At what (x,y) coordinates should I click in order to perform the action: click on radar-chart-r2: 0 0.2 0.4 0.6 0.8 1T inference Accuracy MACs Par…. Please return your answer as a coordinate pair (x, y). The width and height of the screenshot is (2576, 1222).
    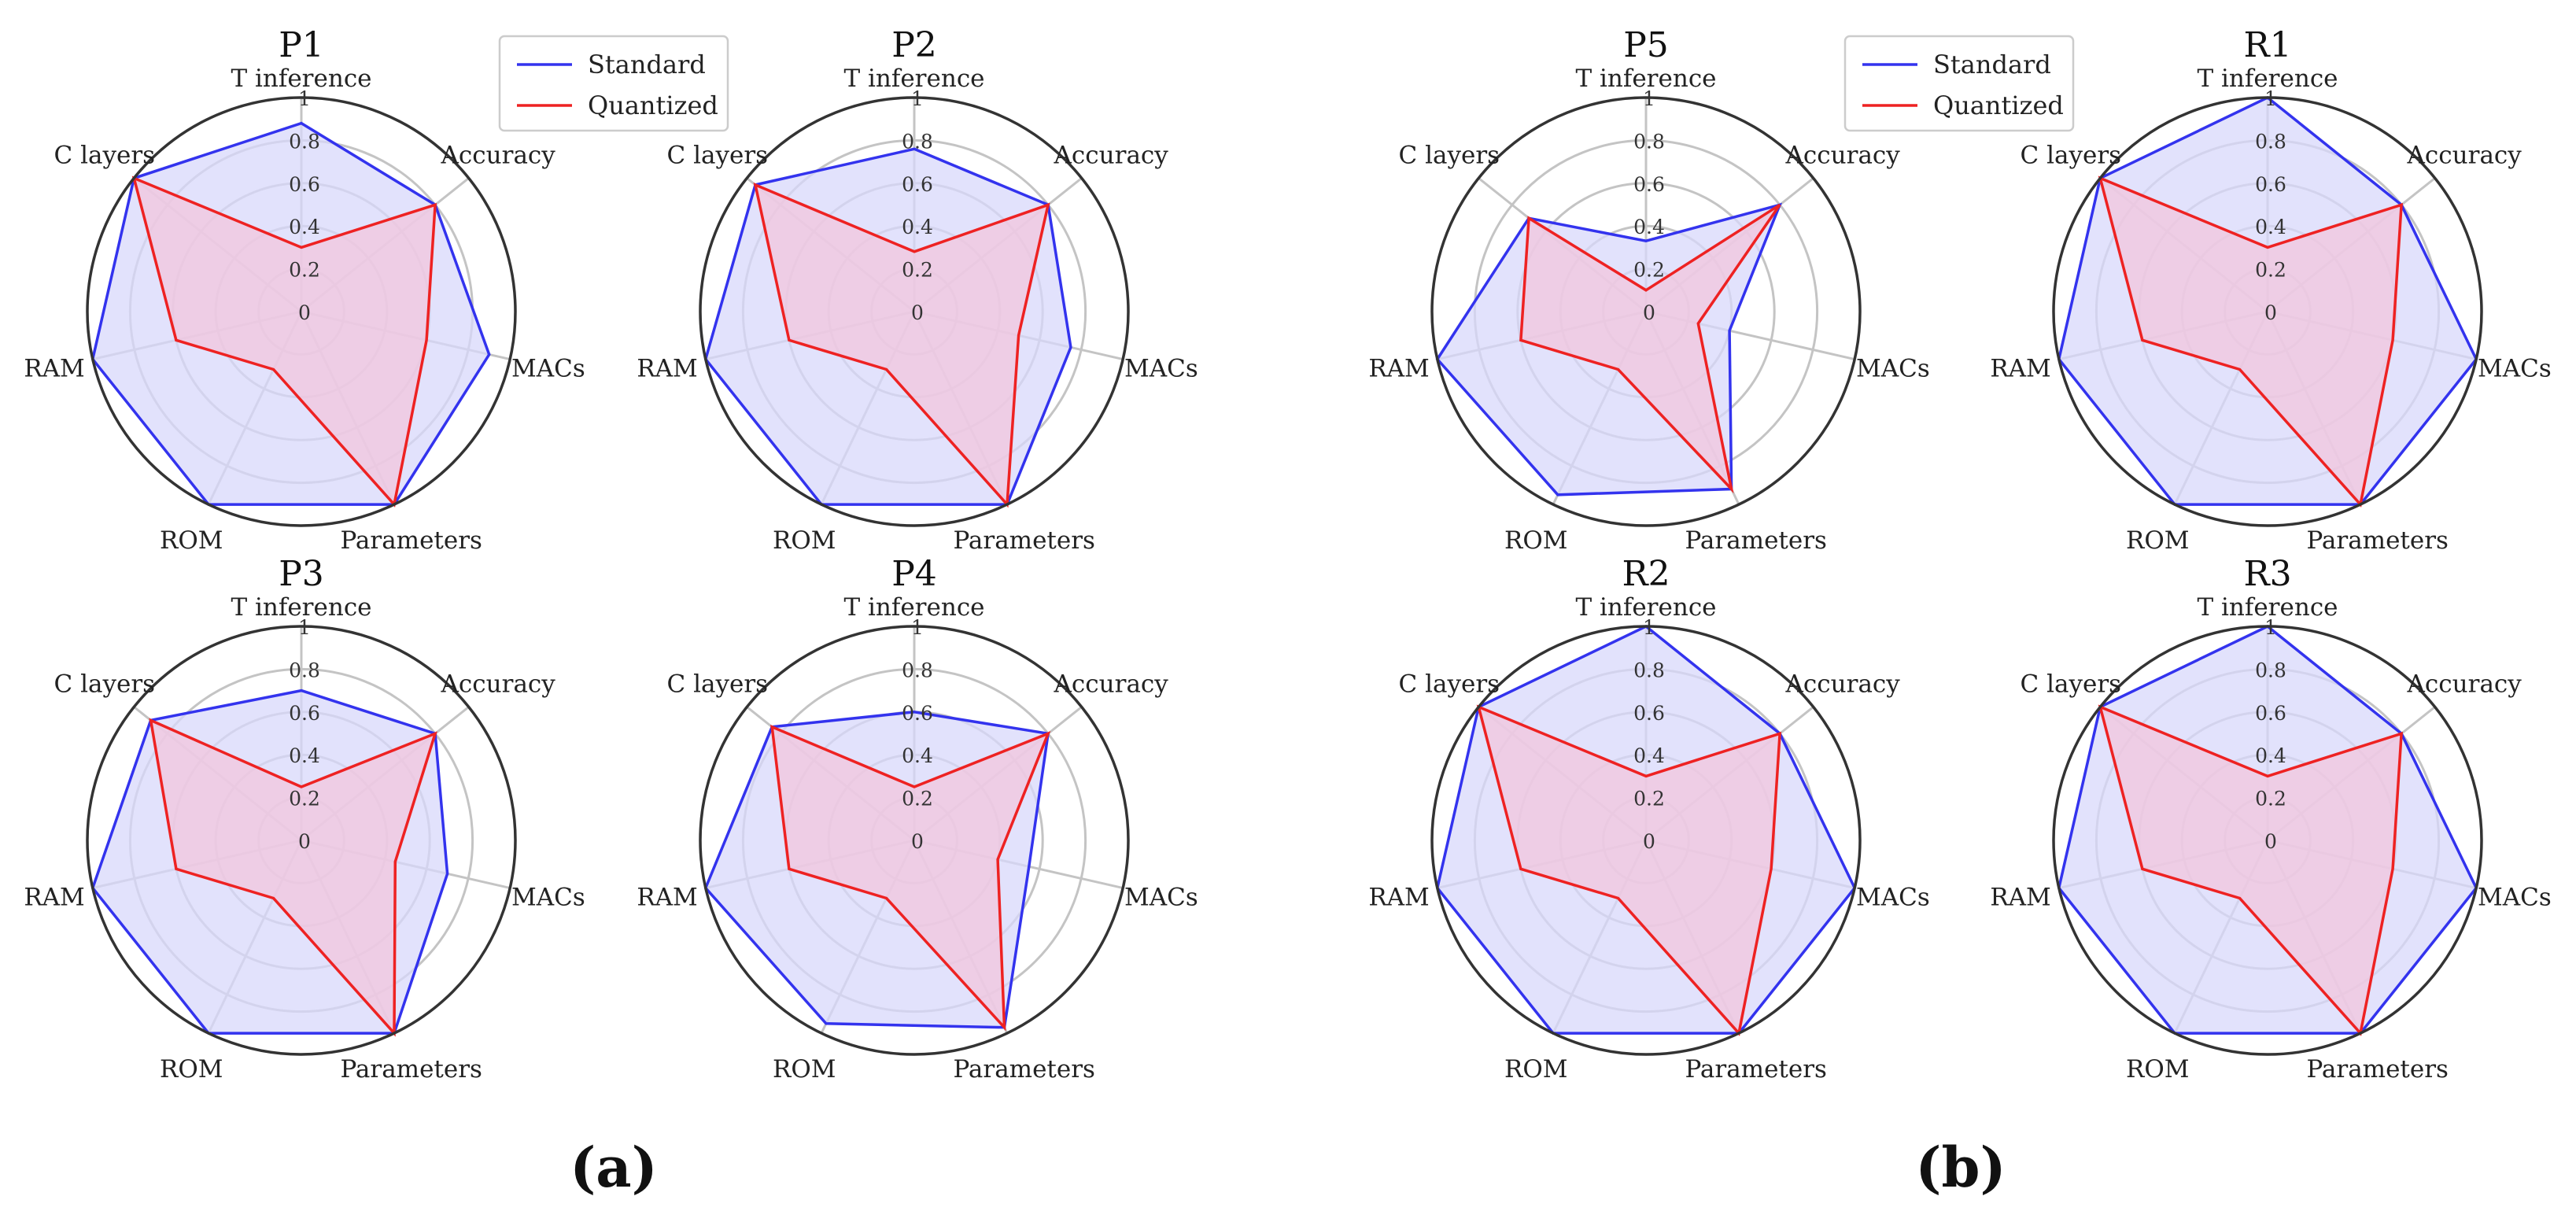
    Looking at the image, I should click on (1648, 819).